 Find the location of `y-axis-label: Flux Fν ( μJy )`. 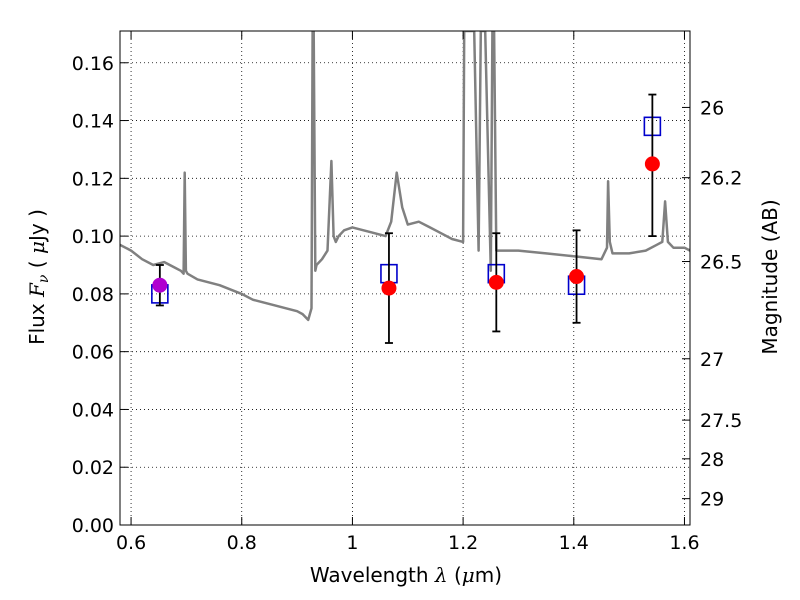

y-axis-label: Flux Fν ( μJy ) is located at coordinates (38, 277).